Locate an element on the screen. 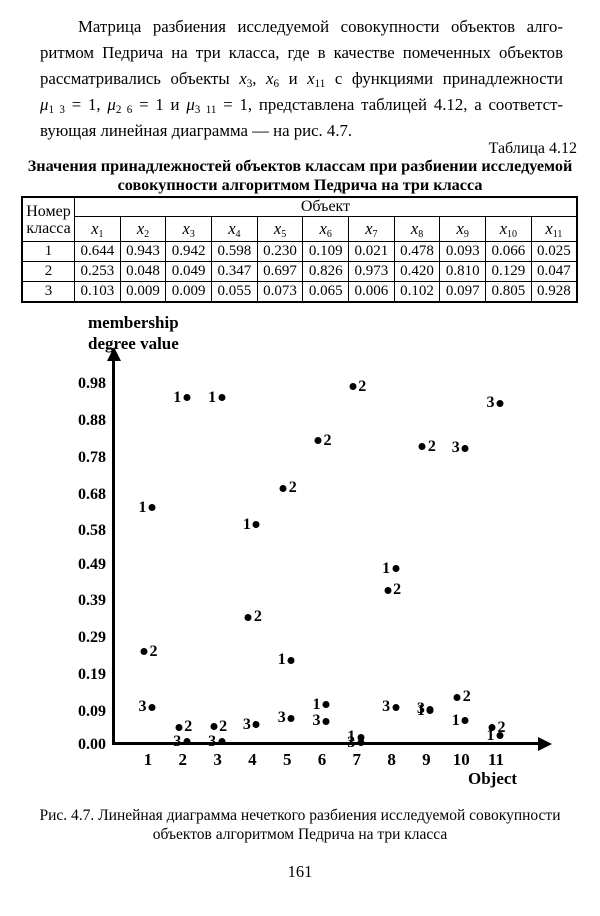 The image size is (600, 916). membership-value-cell: 0.810 is located at coordinates (463, 271).